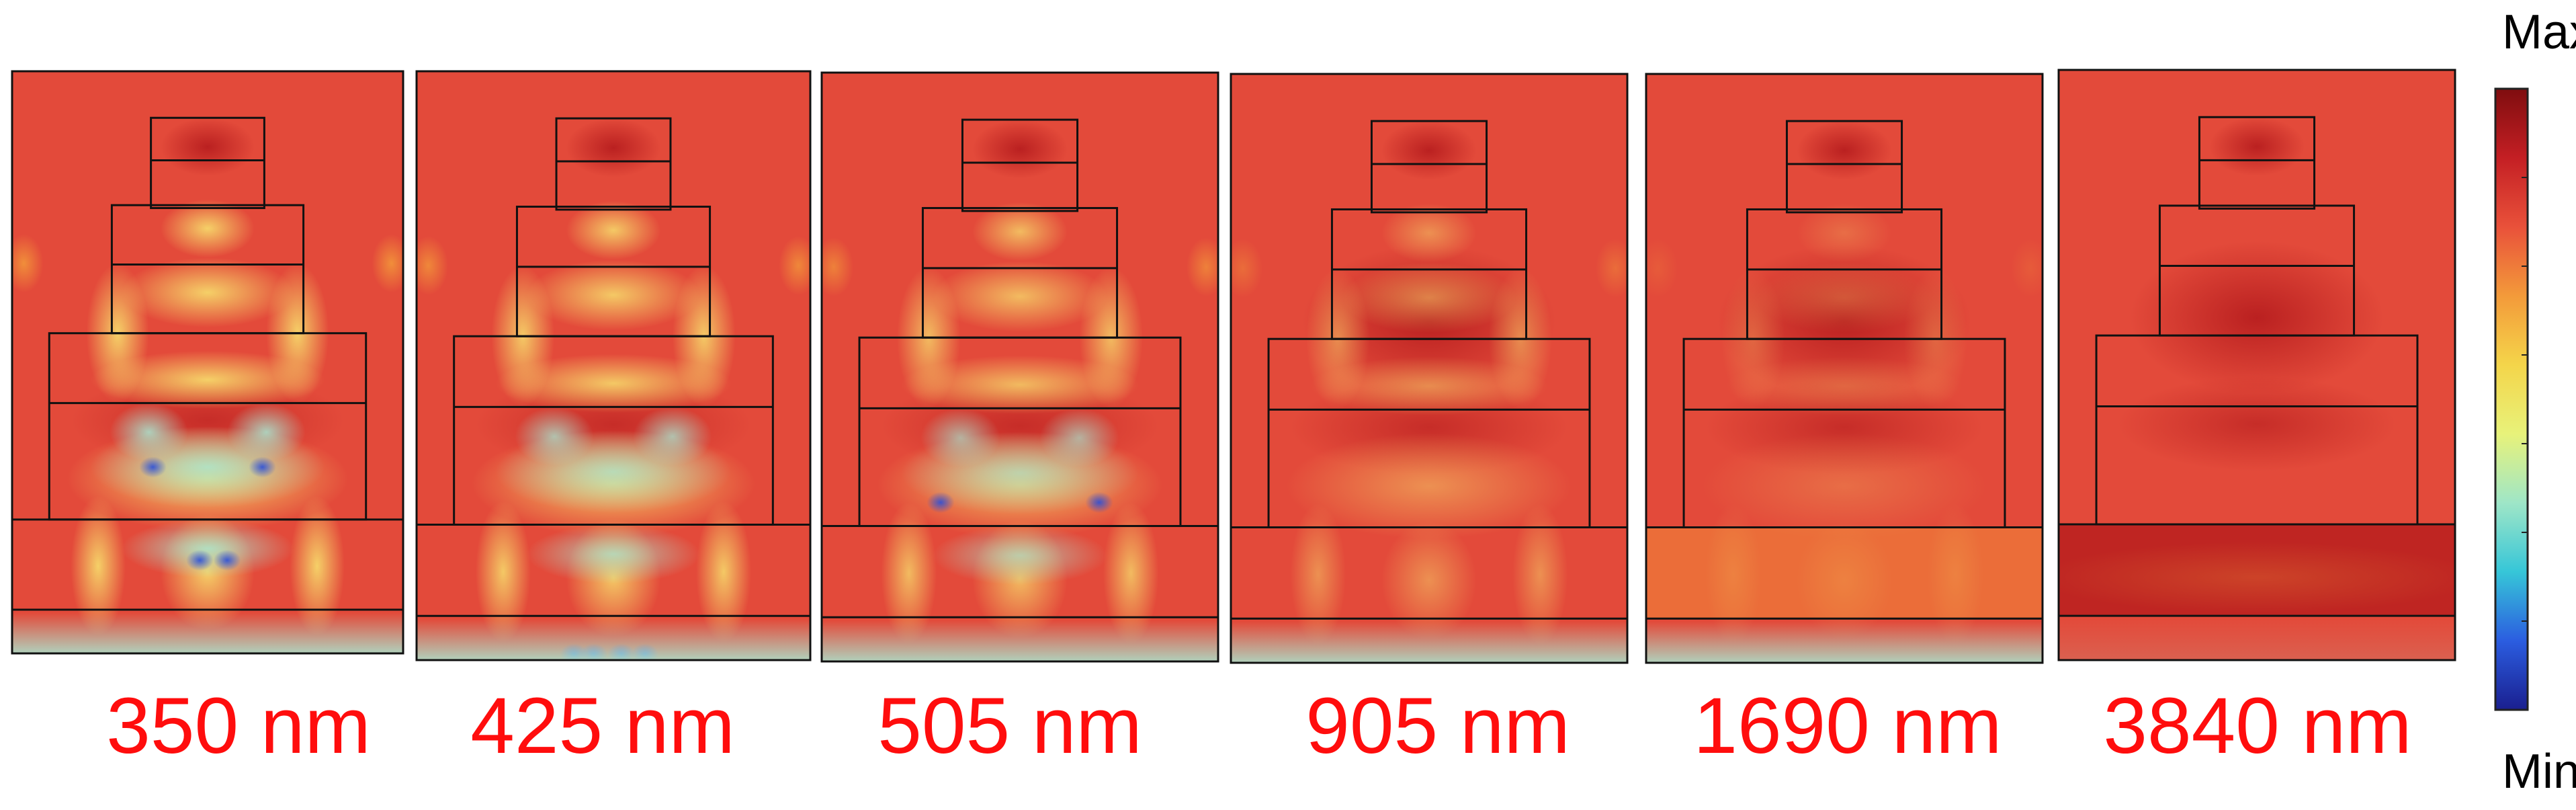 The width and height of the screenshot is (2576, 810). Describe the element at coordinates (2257, 726) in the screenshot. I see `wavelength-label-3840: 3840 nm` at that location.